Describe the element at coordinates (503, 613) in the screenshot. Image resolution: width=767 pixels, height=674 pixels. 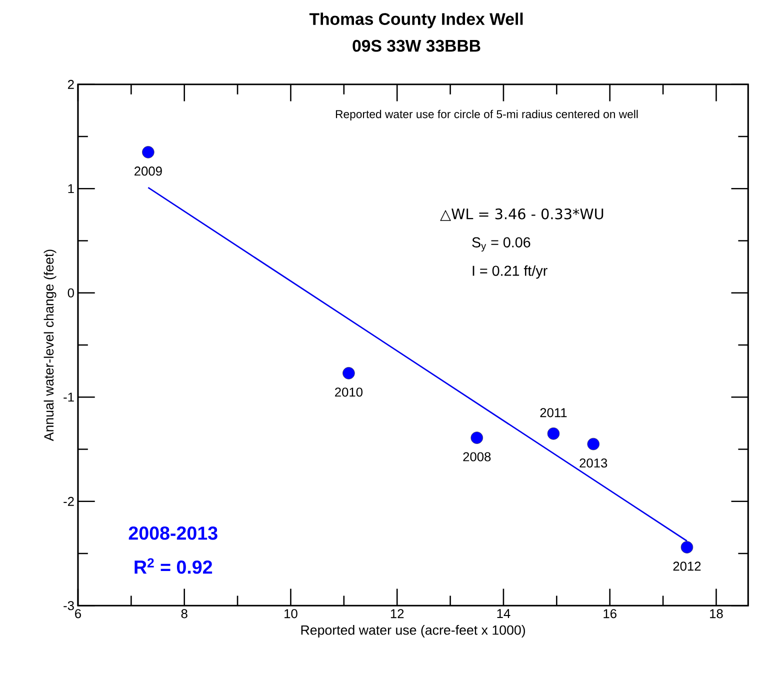
I see `x-tick-label: 14` at that location.